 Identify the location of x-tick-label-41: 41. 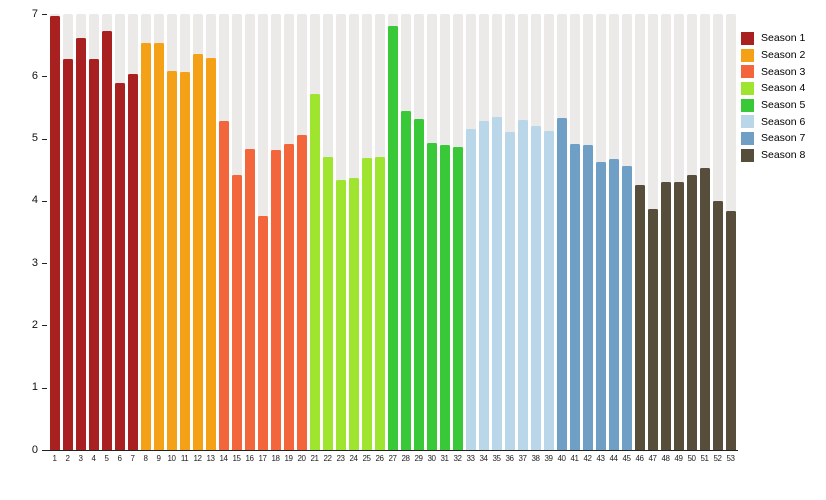
(574, 458).